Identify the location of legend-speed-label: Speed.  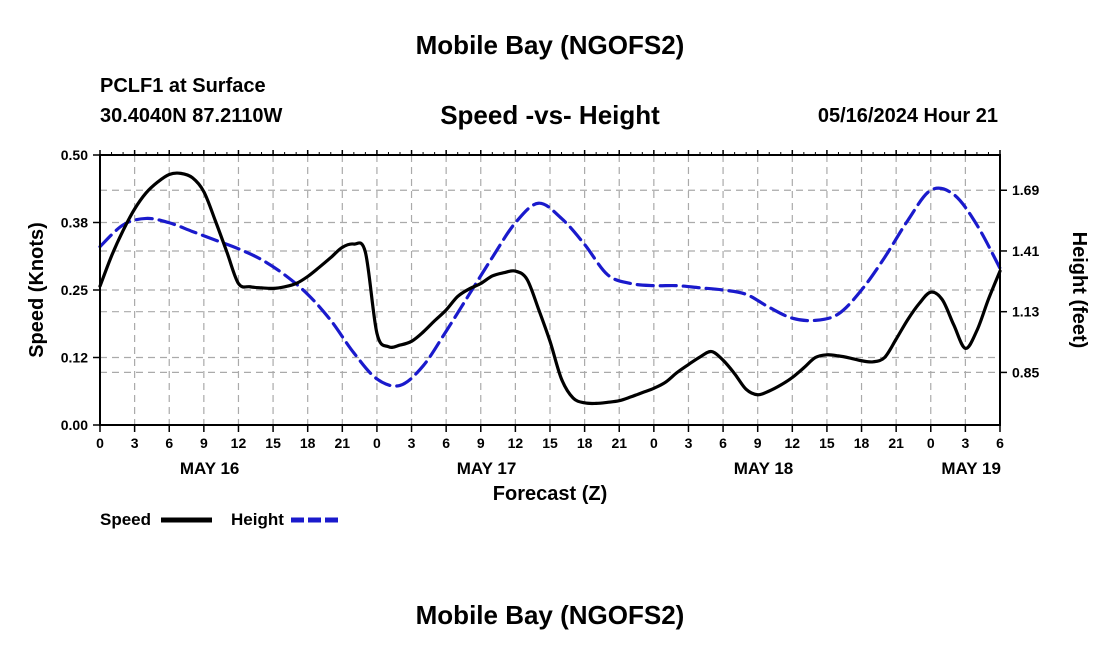
(125, 519).